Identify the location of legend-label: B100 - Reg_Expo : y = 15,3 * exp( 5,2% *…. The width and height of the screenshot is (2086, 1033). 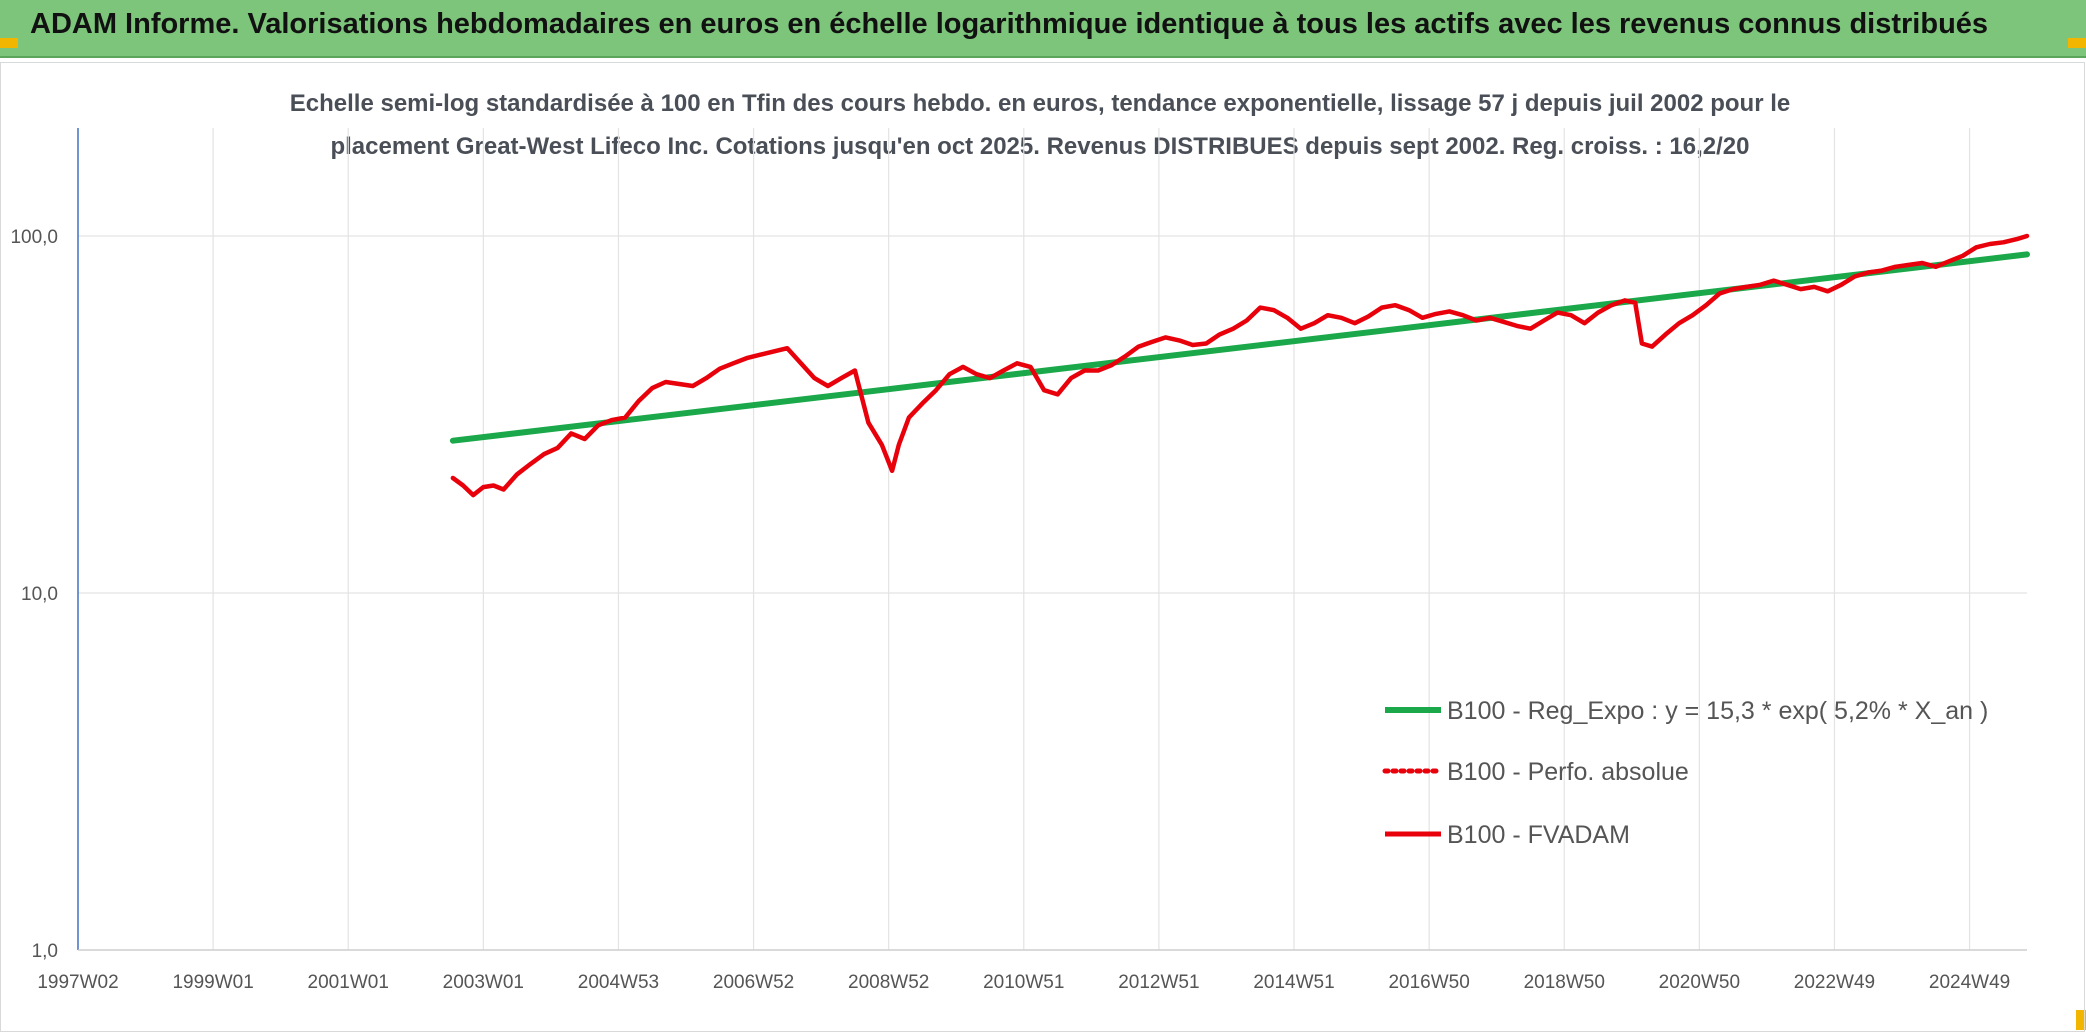
(1717, 711).